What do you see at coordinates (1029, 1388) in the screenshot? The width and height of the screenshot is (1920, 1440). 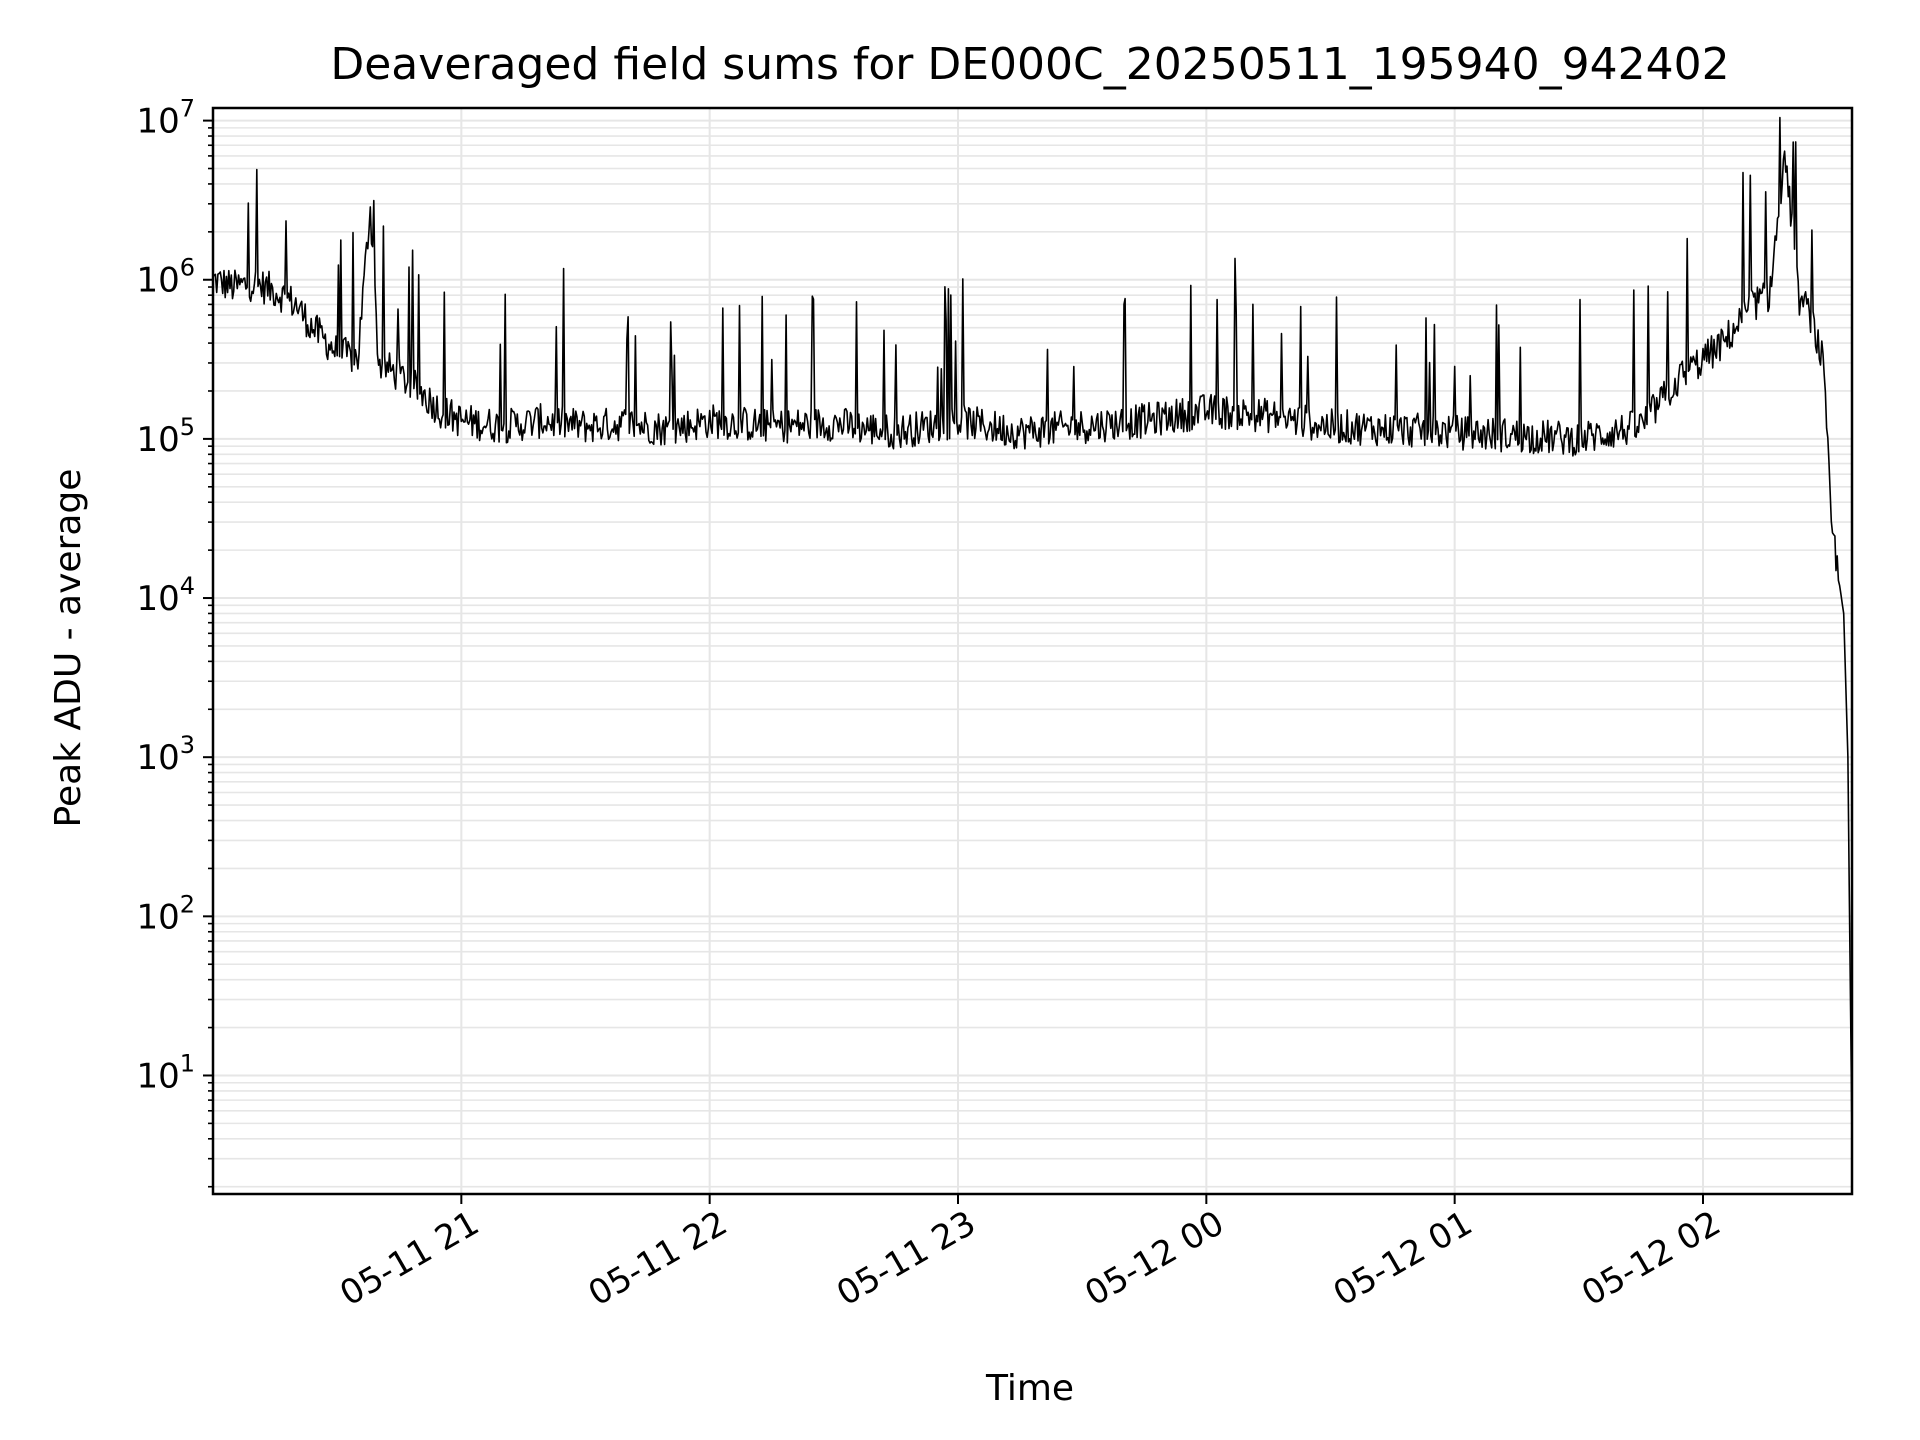 I see `x-axis-label: Time` at bounding box center [1029, 1388].